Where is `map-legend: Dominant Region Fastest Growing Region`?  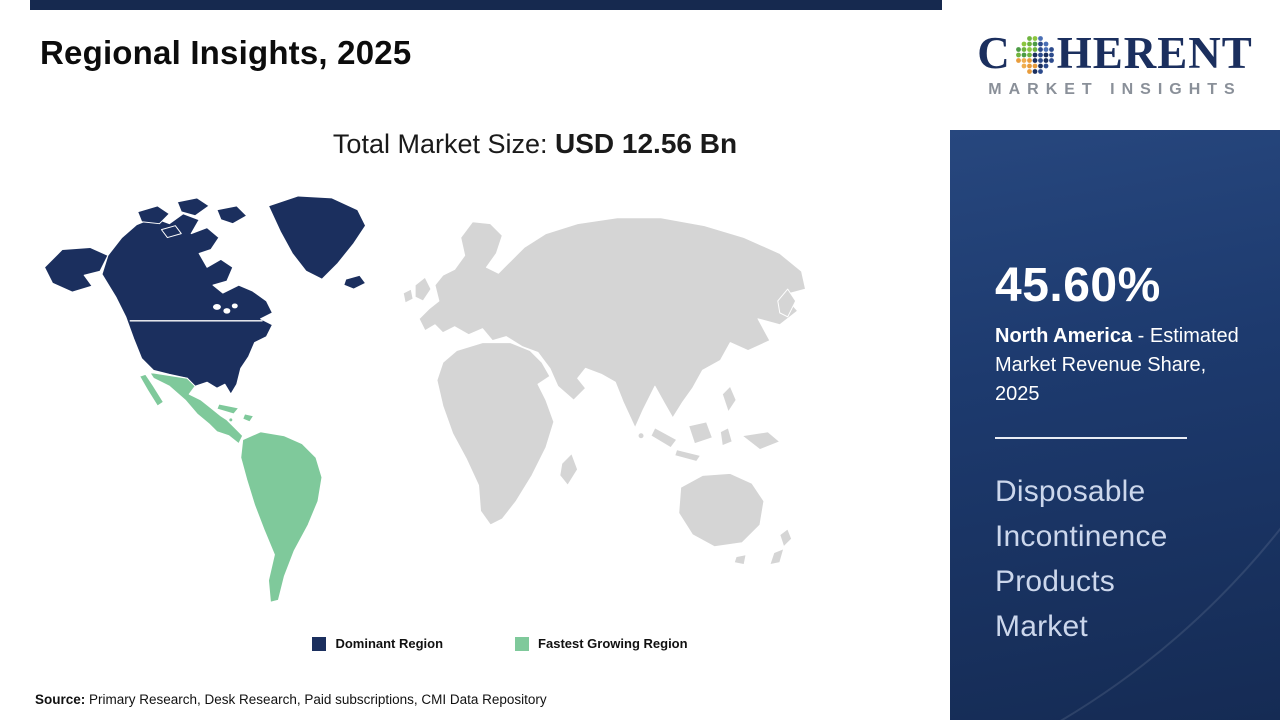 map-legend: Dominant Region Fastest Growing Region is located at coordinates (500, 643).